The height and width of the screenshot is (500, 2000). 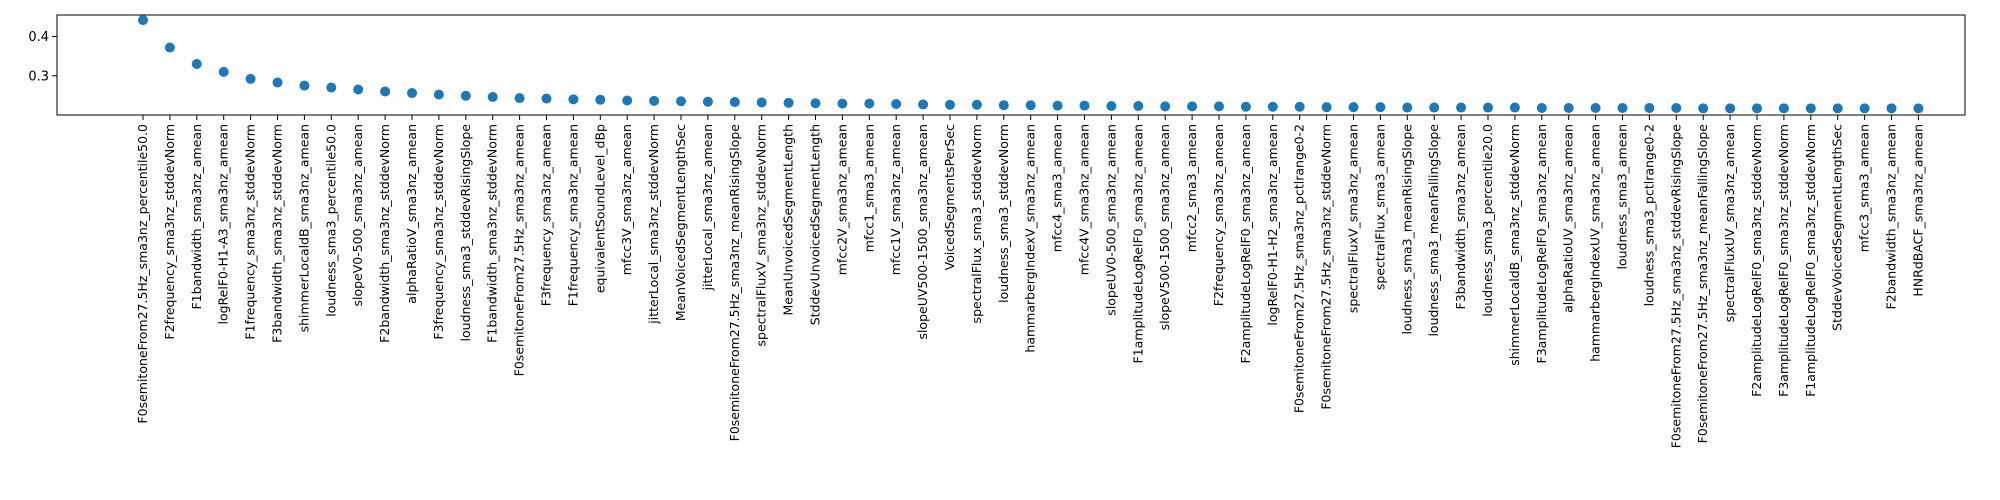 What do you see at coordinates (572, 215) in the screenshot?
I see `x-tick-label: F1frequency_sma3nz_amean` at bounding box center [572, 215].